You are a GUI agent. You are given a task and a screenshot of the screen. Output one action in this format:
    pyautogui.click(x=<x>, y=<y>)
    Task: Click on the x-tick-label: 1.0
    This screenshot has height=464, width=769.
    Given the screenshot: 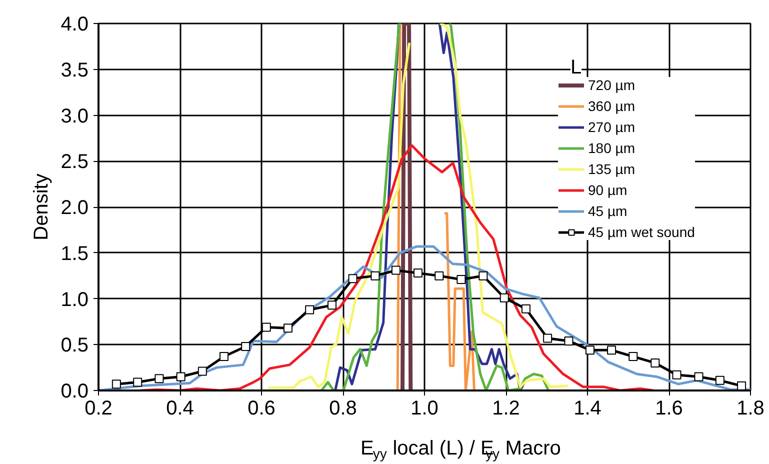 What is the action you would take?
    pyautogui.click(x=424, y=409)
    